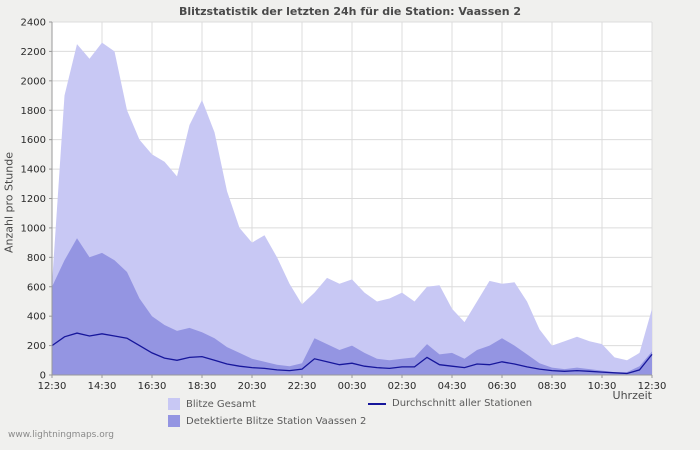 This screenshot has height=450, width=700. Describe the element at coordinates (33, 23) in the screenshot. I see `svg-text: 2400` at that location.